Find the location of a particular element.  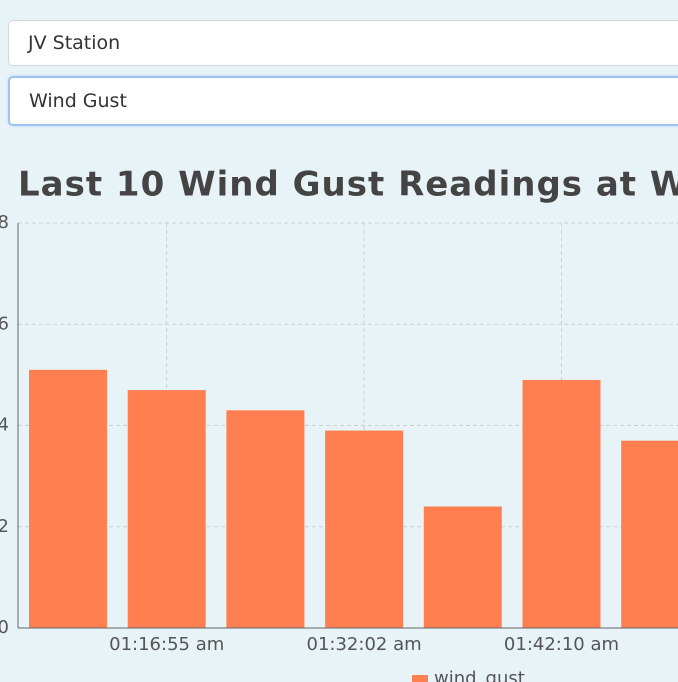

x-tick-label: 01:16:55 am is located at coordinates (166, 644).